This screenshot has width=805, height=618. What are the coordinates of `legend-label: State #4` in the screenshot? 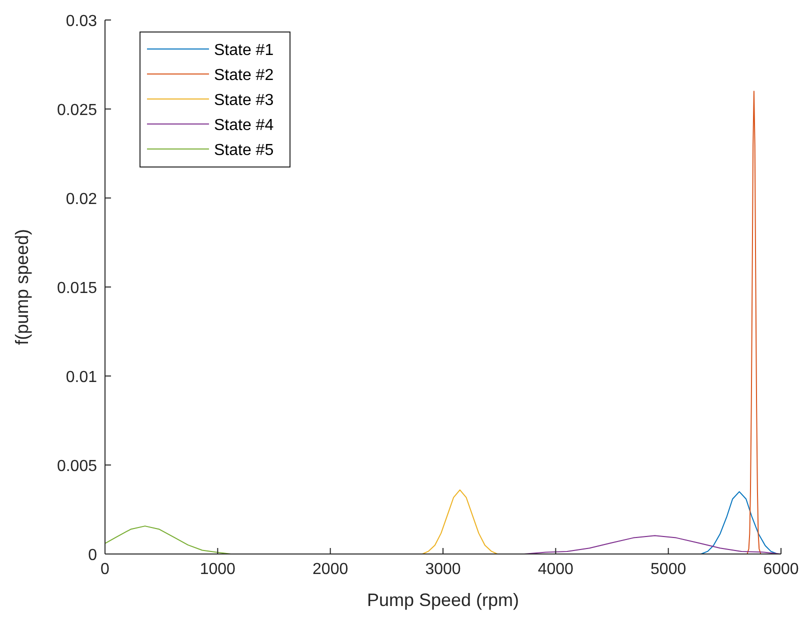 It's located at (244, 125).